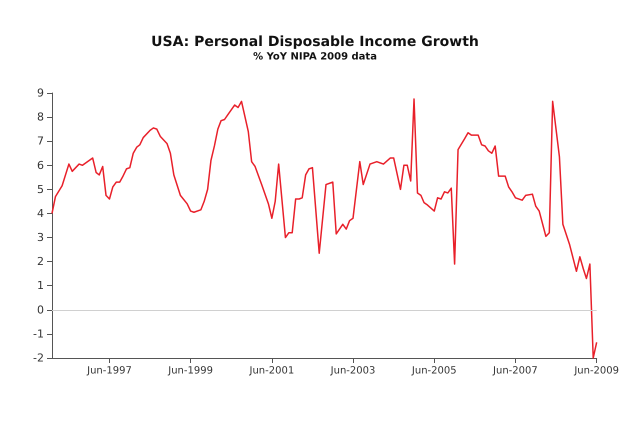 The height and width of the screenshot is (433, 630). I want to click on y-tick-label: 1, so click(40, 285).